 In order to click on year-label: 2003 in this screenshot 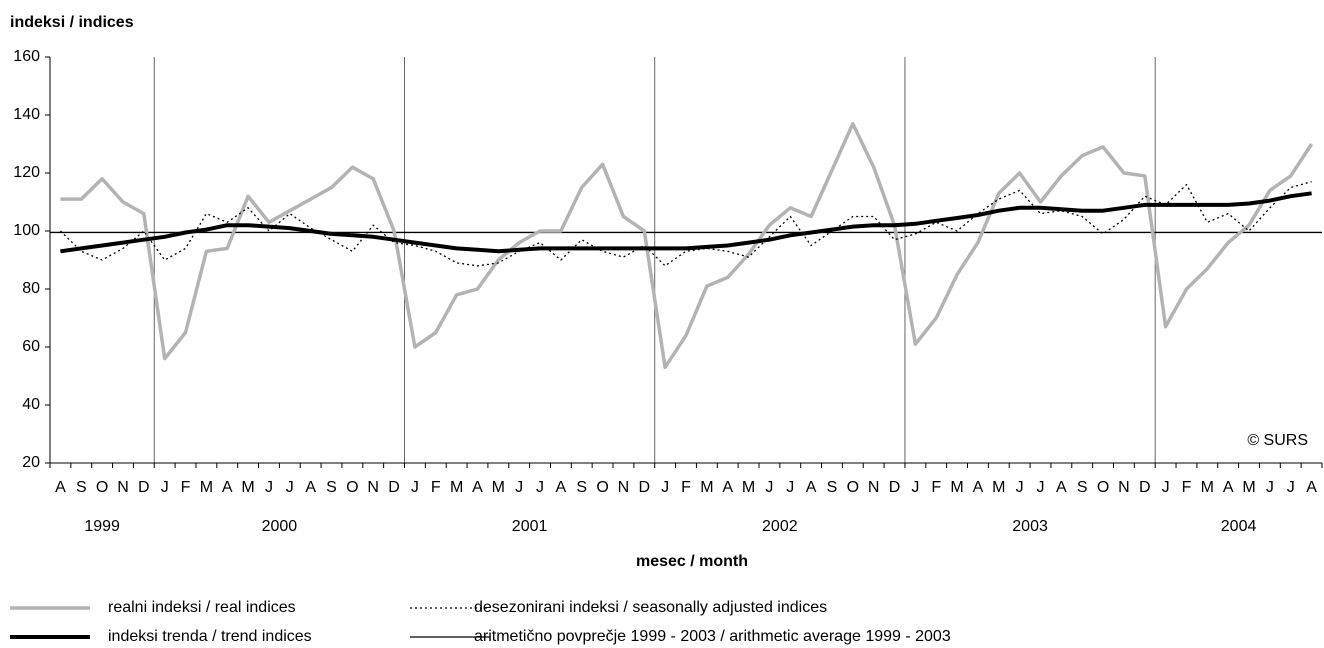, I will do `click(1030, 526)`.